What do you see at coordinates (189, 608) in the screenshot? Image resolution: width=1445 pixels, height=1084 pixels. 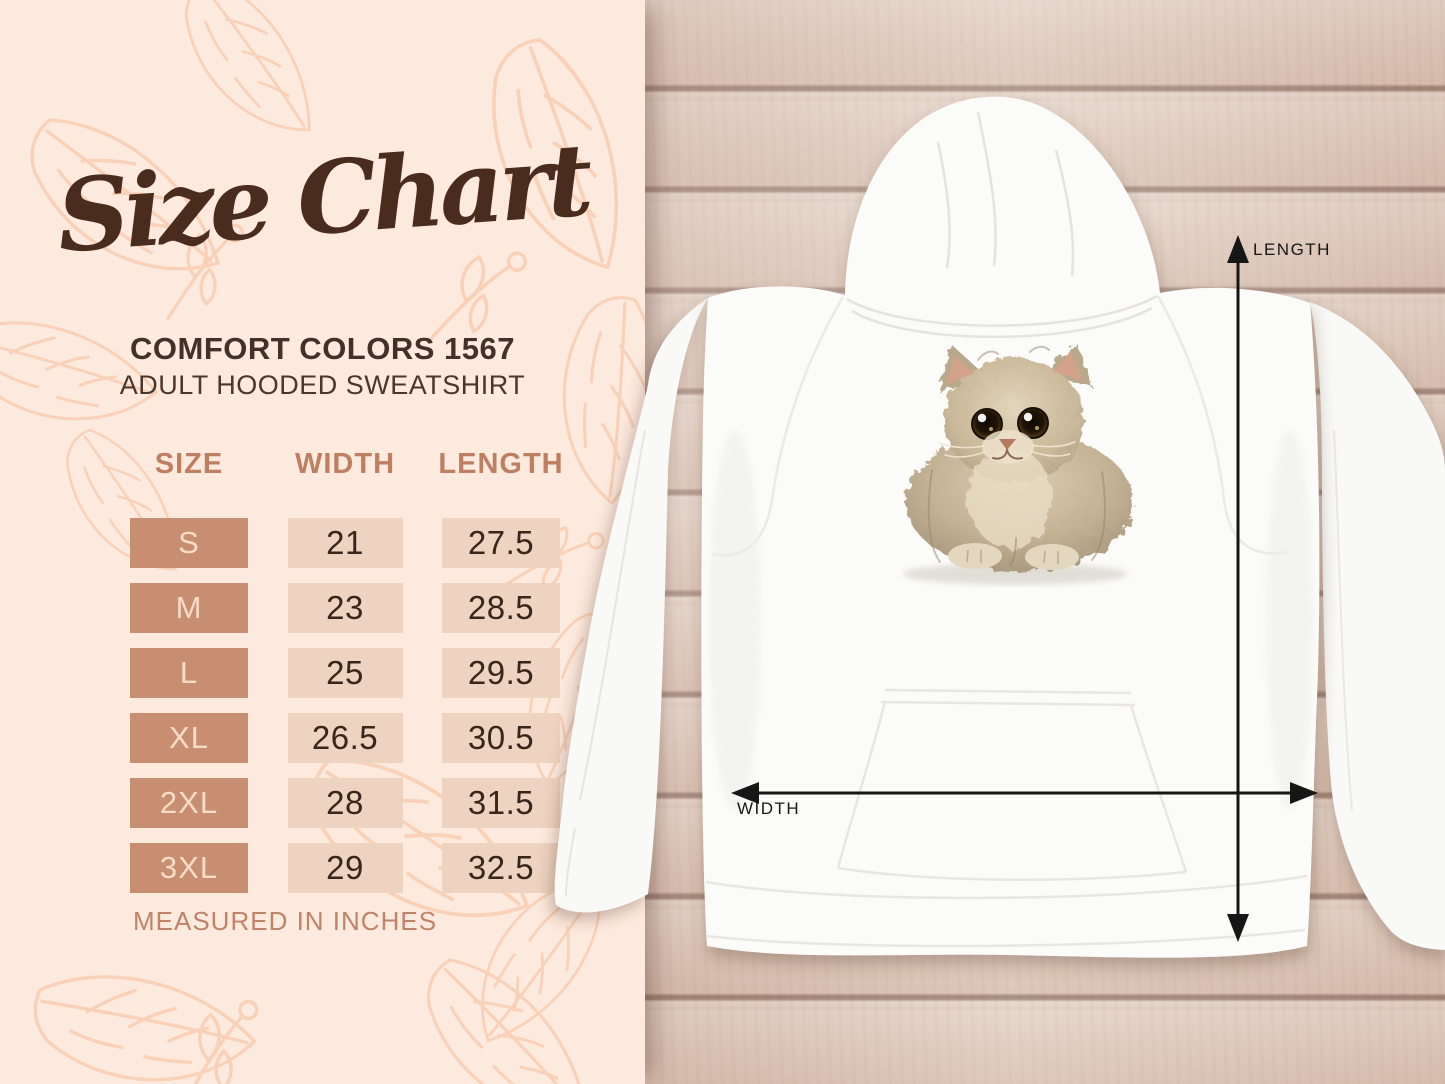 I see `table-row-m-size: M` at bounding box center [189, 608].